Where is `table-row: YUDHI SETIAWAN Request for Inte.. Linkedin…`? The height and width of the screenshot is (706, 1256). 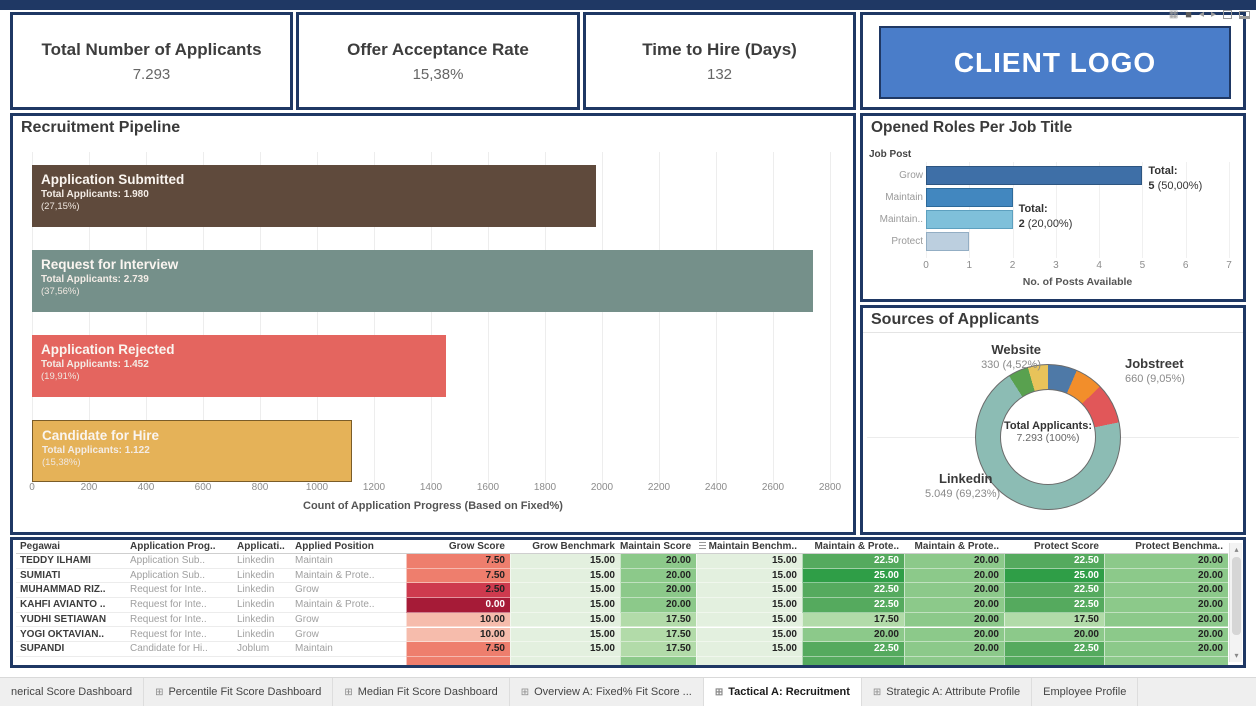
table-row: YUDHI SETIAWAN Request for Inte.. Linkedin… is located at coordinates (620, 620).